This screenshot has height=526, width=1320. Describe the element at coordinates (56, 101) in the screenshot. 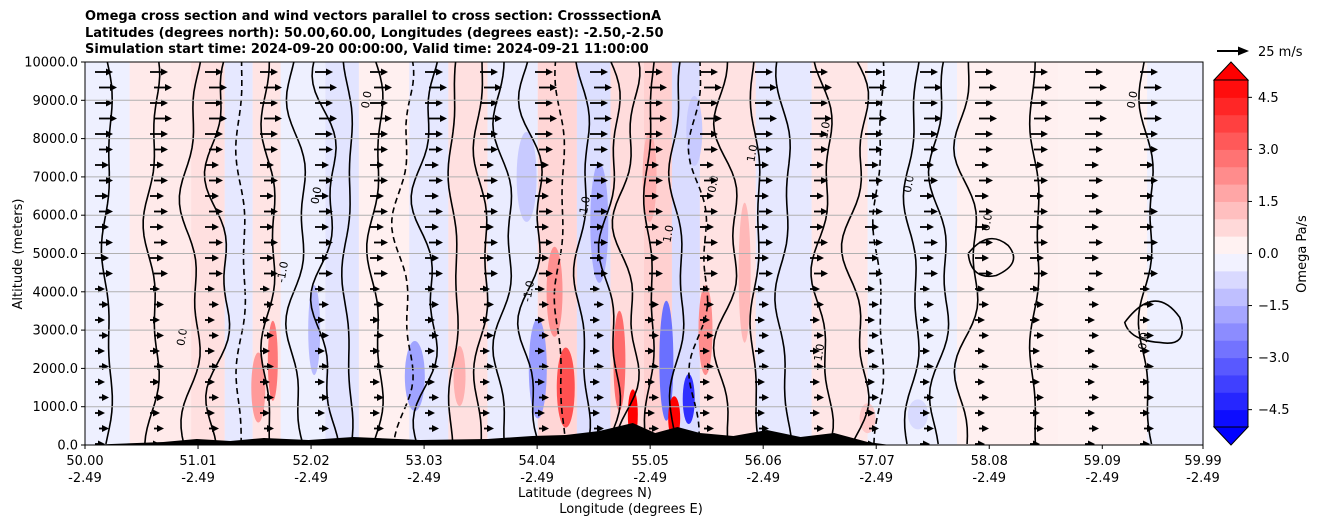

I see `y-tick-label: 9000.0` at that location.